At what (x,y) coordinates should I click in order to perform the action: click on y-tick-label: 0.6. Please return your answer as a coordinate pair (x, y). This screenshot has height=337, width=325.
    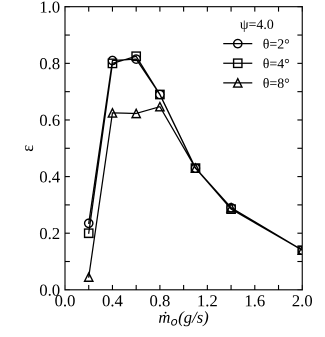
    Looking at the image, I should click on (50, 120).